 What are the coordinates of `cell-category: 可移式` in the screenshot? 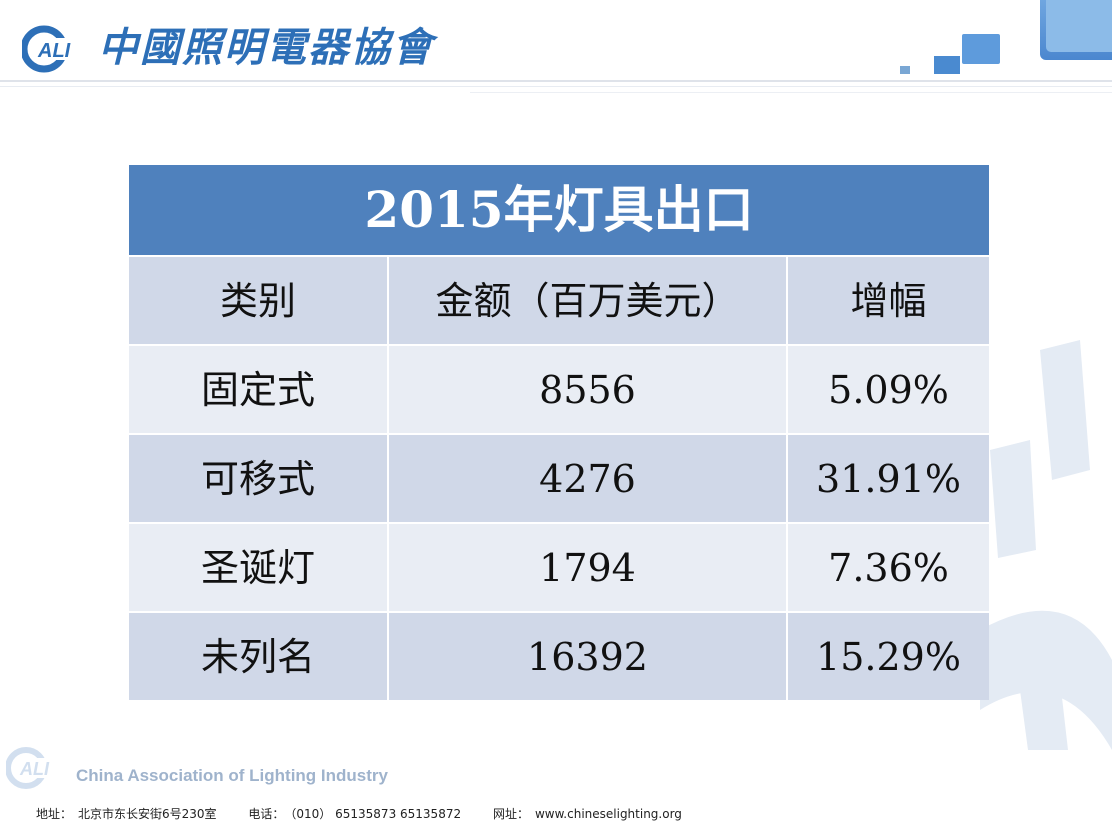 It's located at (258, 477).